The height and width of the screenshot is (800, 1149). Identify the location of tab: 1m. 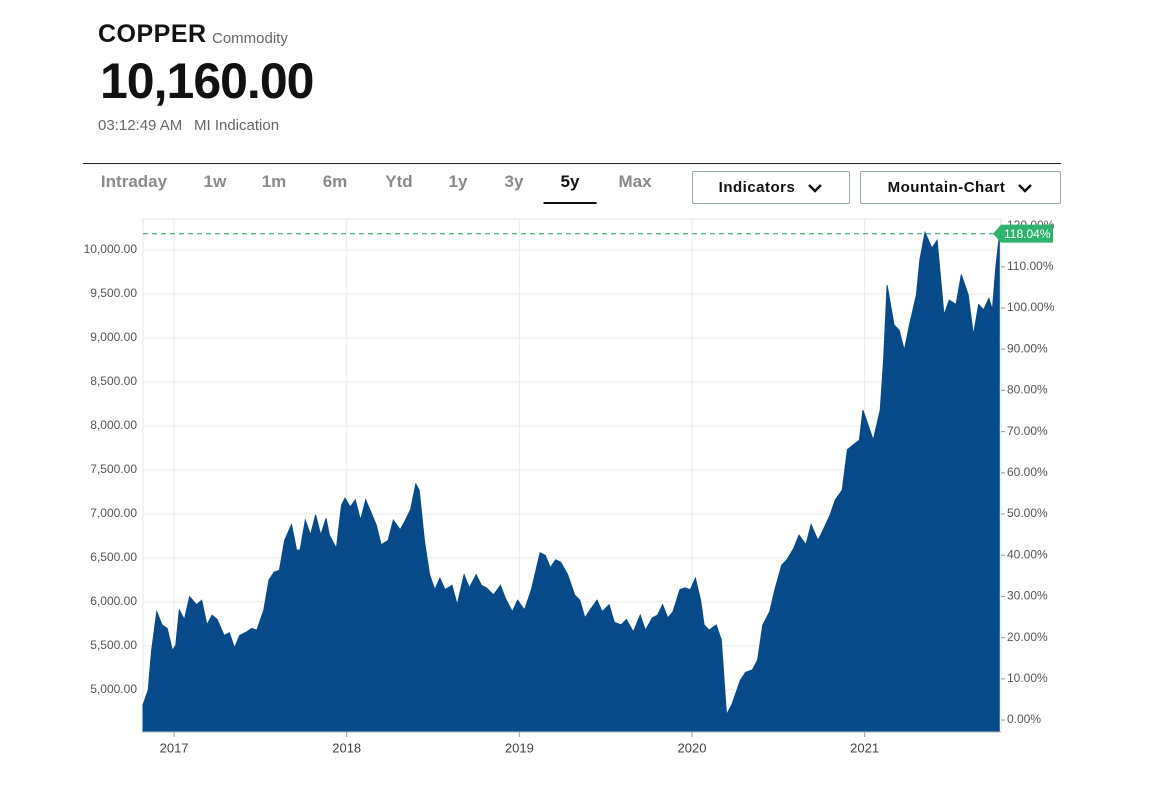
(274, 181).